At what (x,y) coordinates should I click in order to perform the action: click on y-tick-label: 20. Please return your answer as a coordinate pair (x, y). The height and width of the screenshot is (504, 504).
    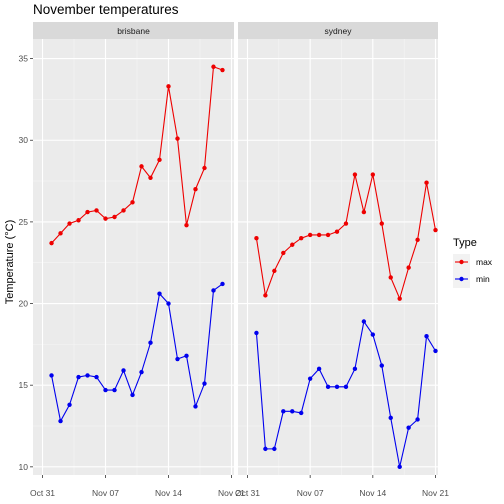
    Looking at the image, I should click on (24, 304).